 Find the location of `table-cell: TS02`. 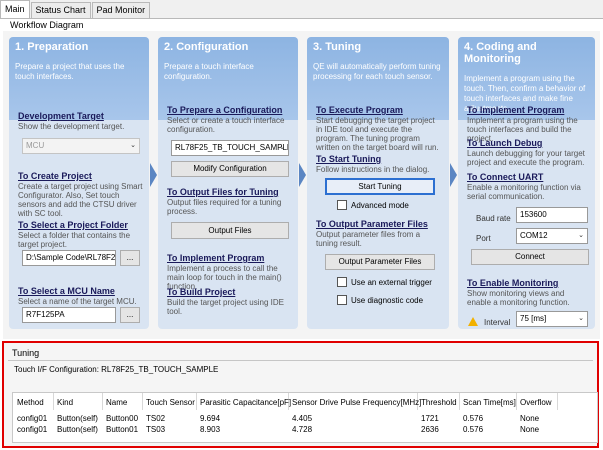

table-cell: TS02 is located at coordinates (156, 418).